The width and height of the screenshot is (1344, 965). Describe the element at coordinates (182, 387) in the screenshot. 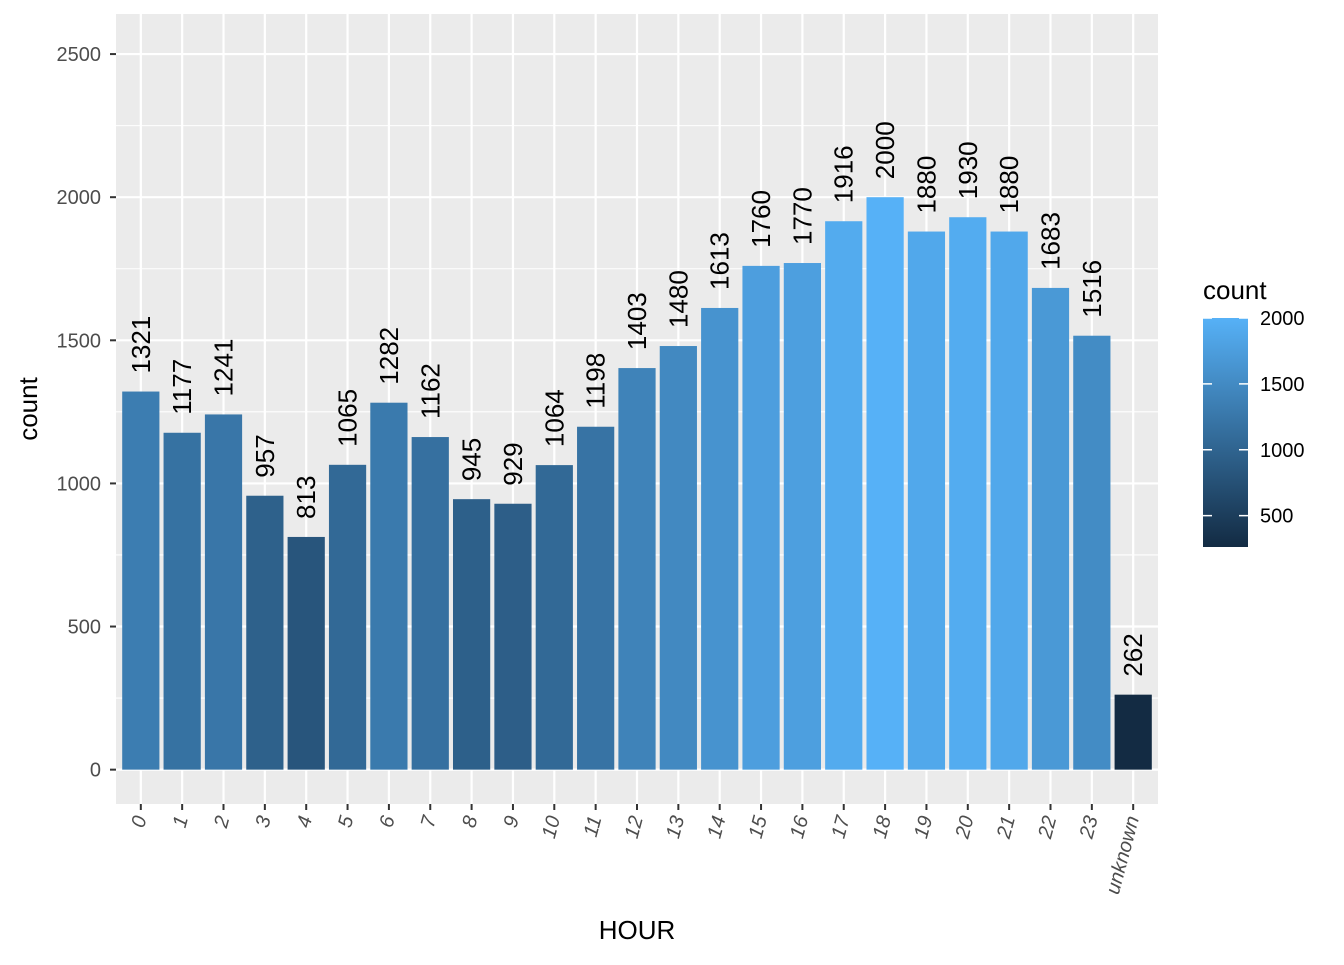

I see `bar-value-label: 1177` at that location.